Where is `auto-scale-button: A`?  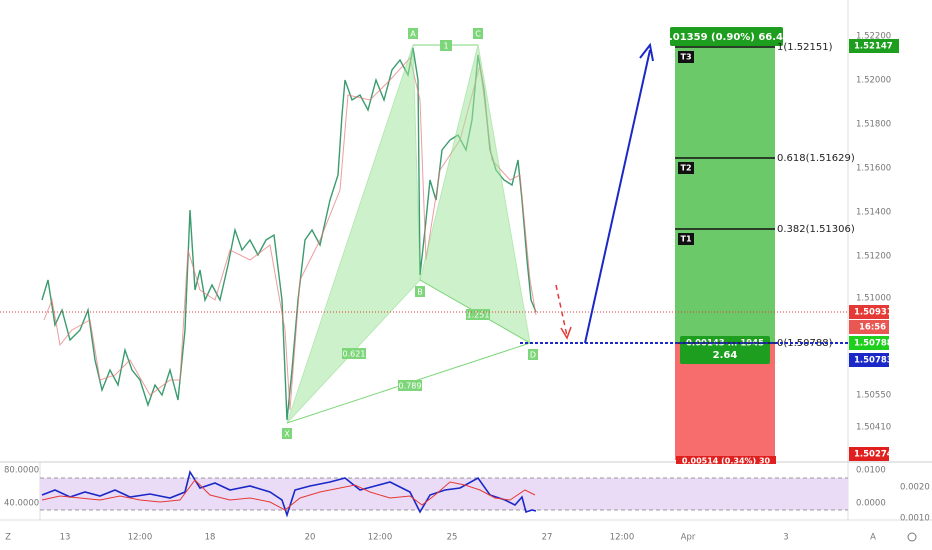
auto-scale-button: A is located at coordinates (873, 538).